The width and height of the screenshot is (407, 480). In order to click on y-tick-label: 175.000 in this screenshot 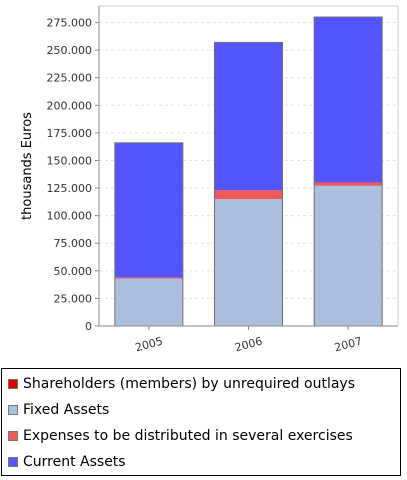, I will do `click(70, 133)`.